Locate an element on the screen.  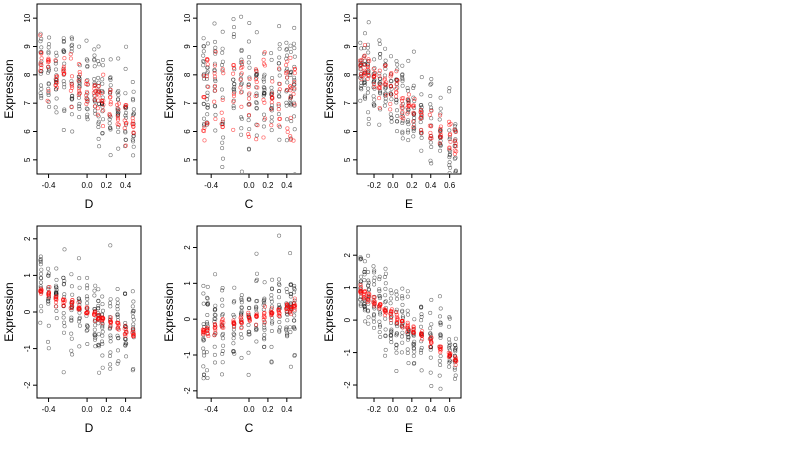
plot-frame is located at coordinates (409, 89).